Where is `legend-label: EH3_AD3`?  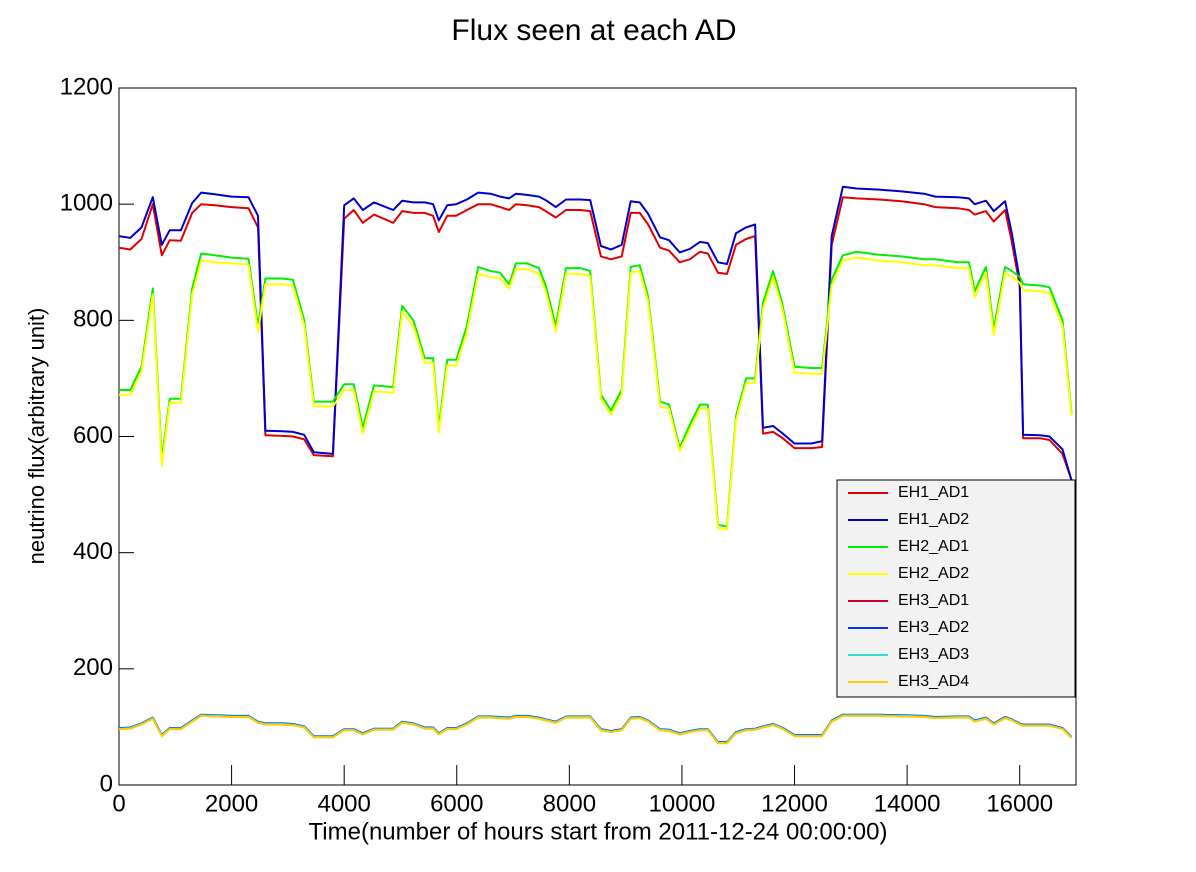 legend-label: EH3_AD3 is located at coordinates (933, 654).